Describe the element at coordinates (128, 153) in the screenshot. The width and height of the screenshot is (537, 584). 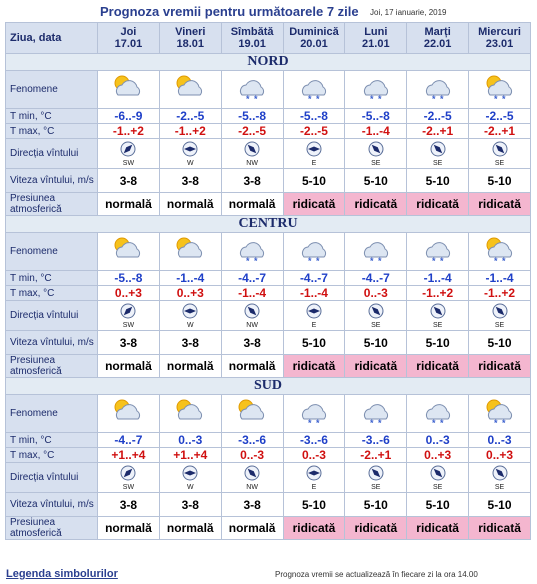
I see `wind-dir-cell: SW` at that location.